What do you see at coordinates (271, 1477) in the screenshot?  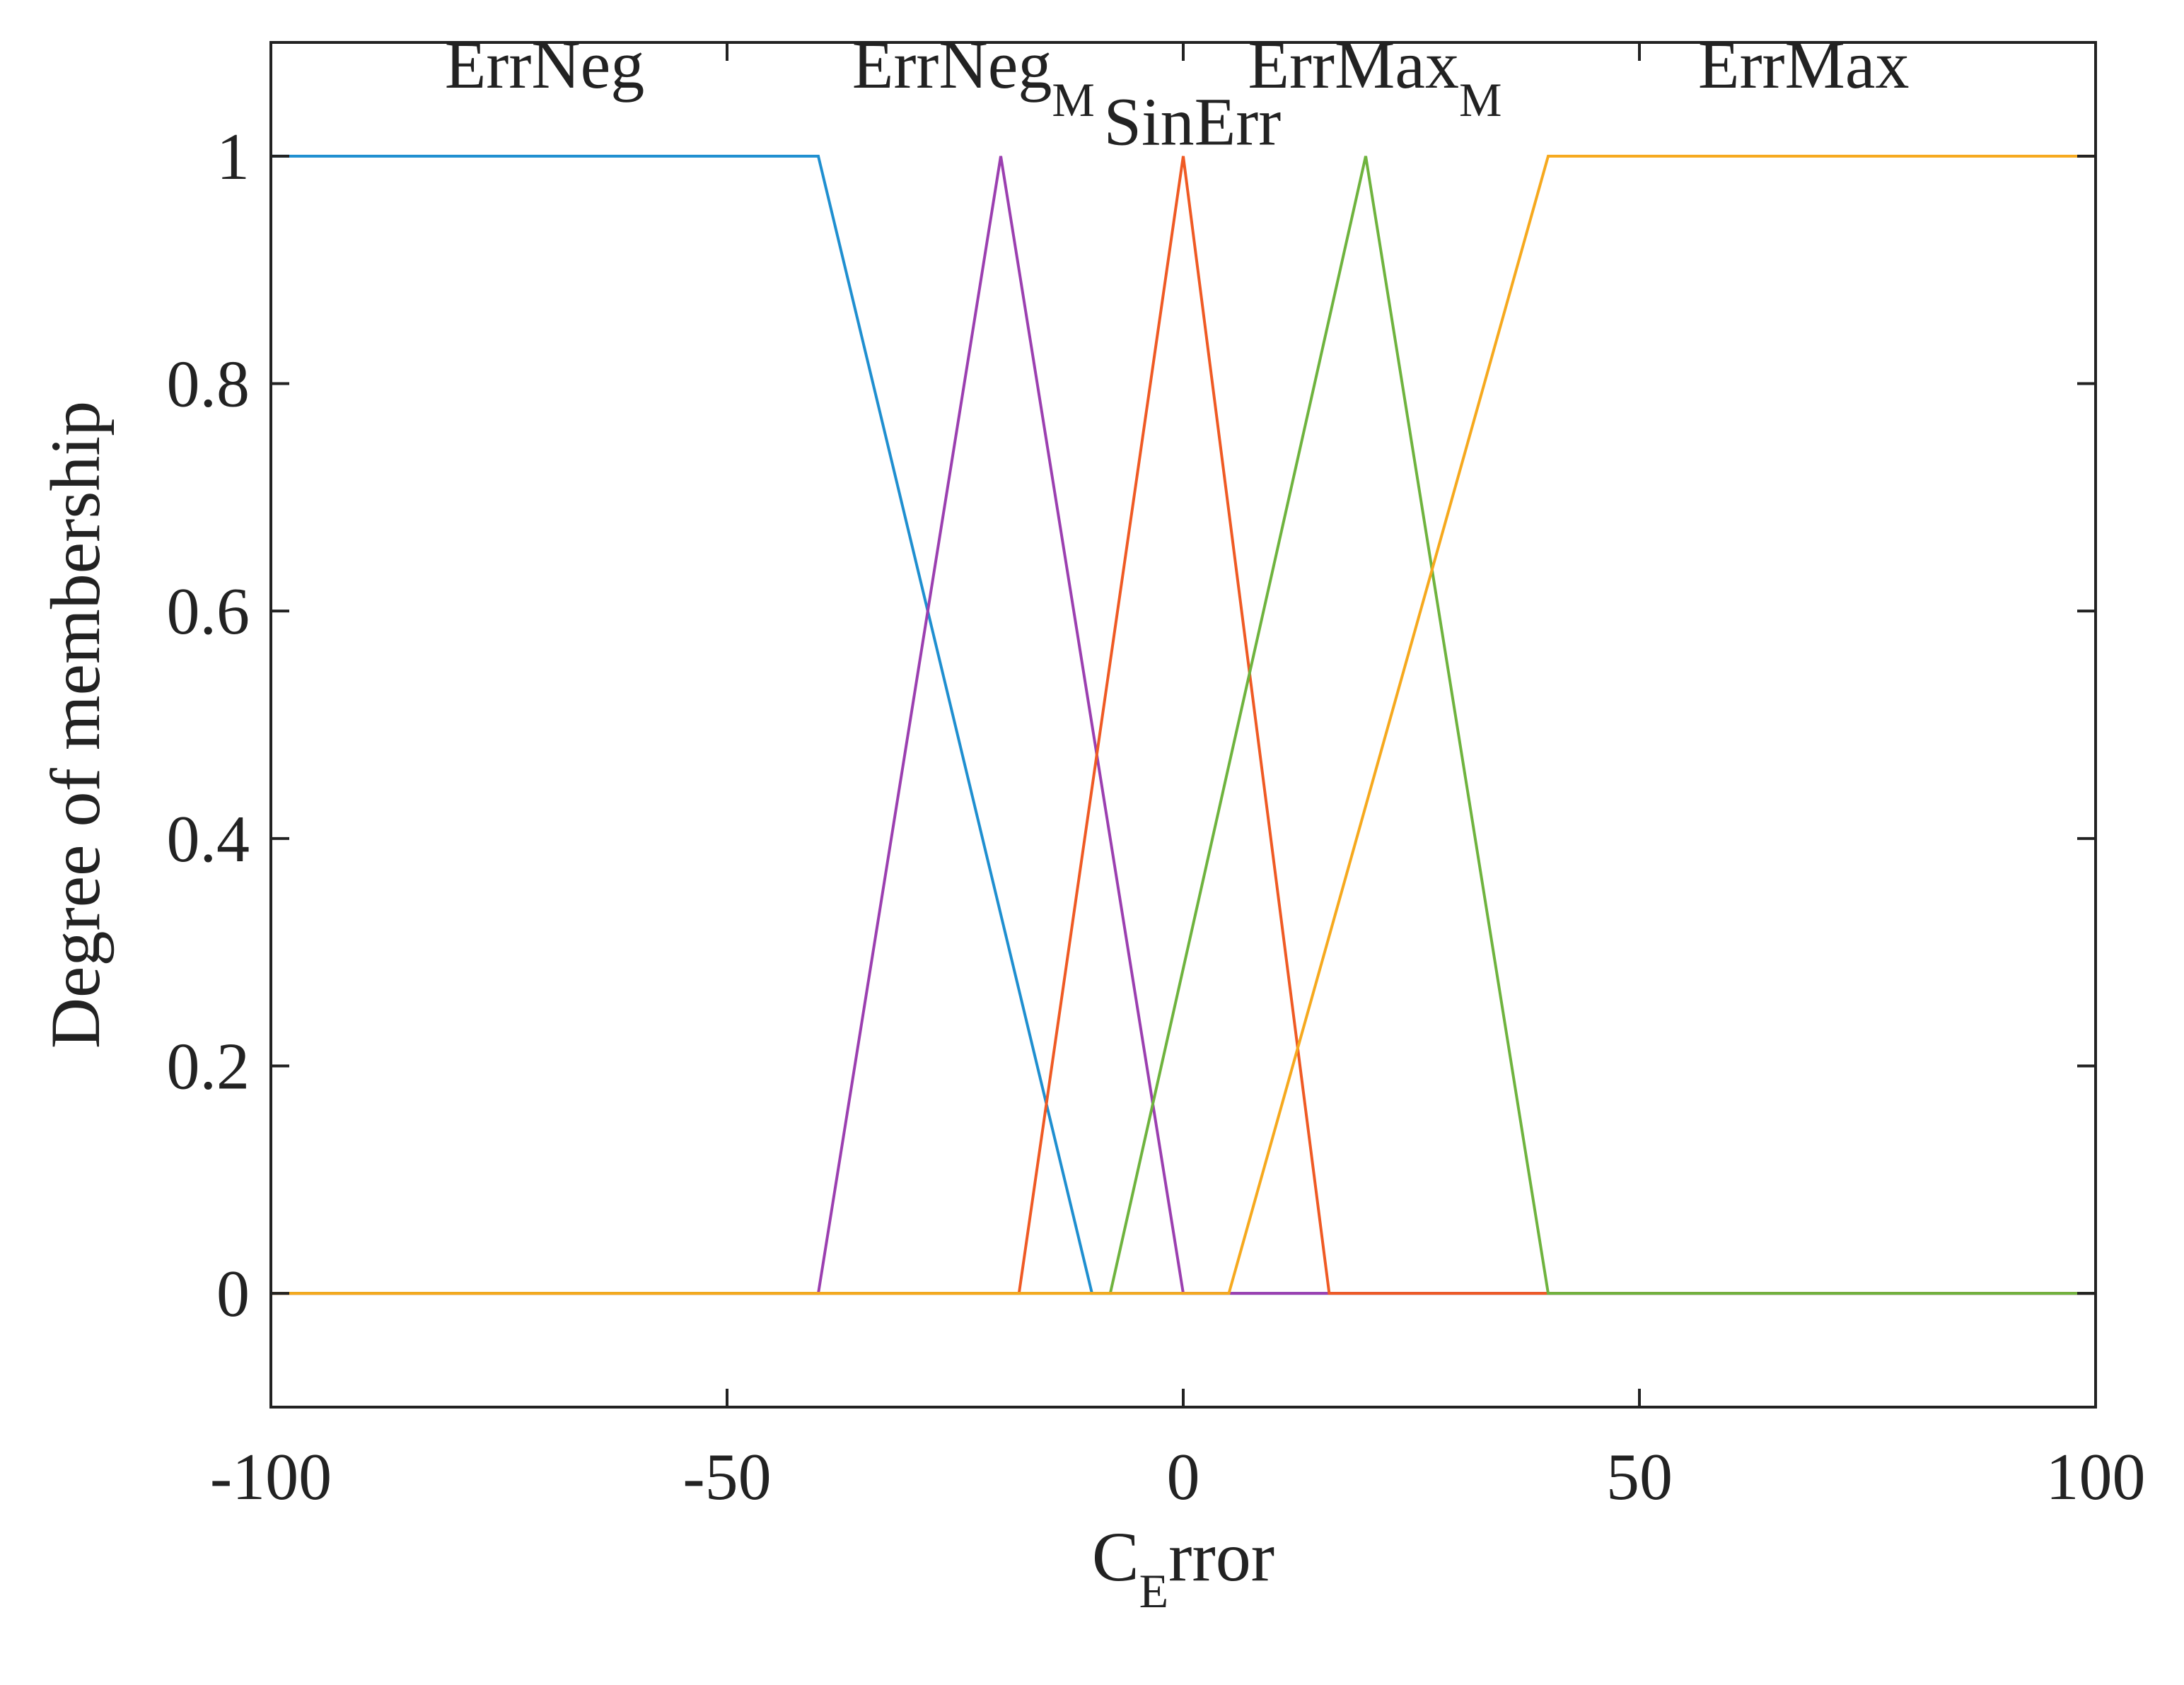 I see `x-tick-label: -100` at bounding box center [271, 1477].